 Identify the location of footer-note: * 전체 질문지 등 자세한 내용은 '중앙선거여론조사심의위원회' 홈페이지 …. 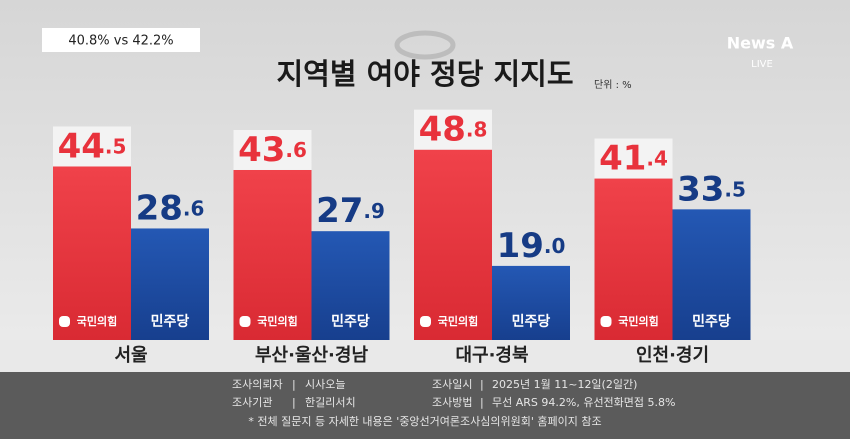
(424, 421).